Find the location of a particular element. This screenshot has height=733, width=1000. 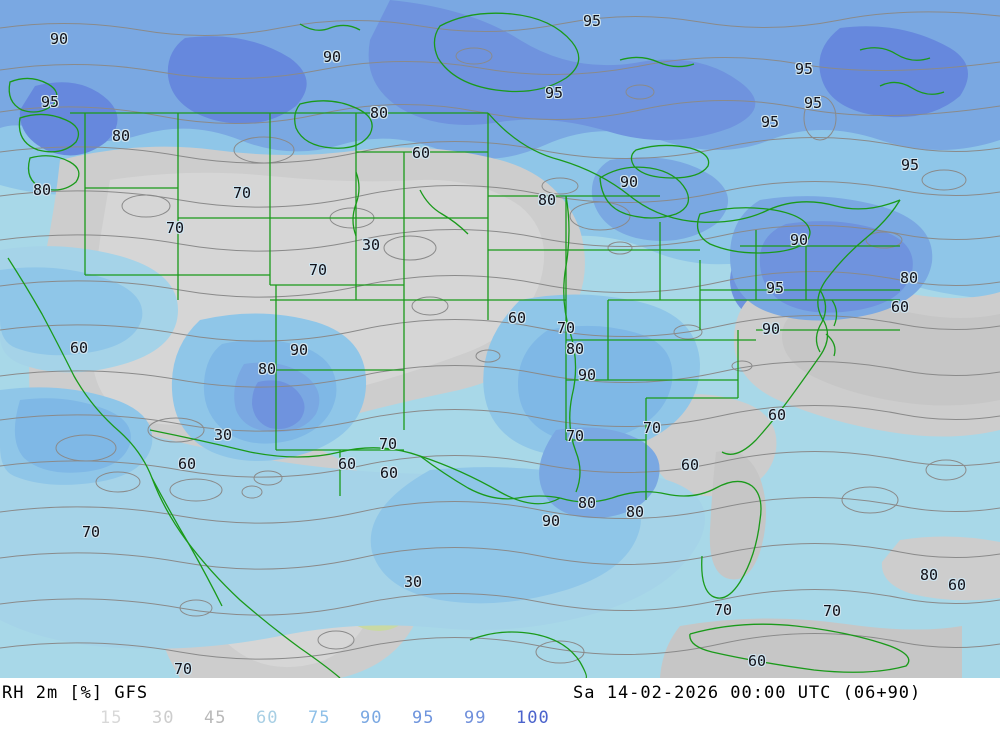

legend-tick-75: 75 is located at coordinates (319, 718).